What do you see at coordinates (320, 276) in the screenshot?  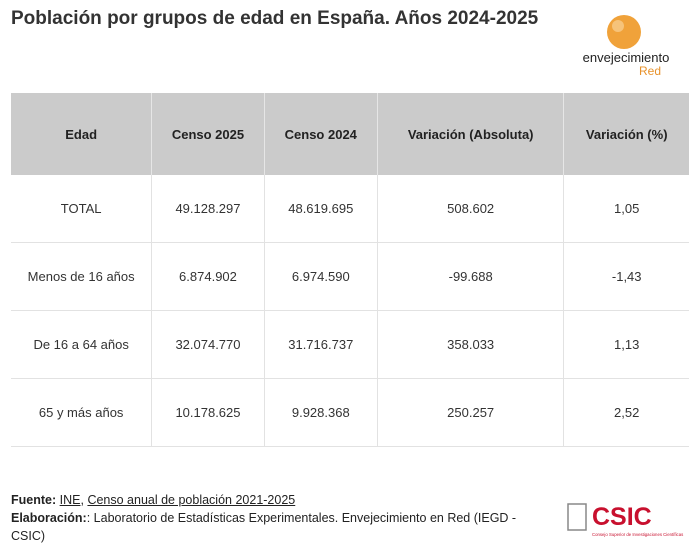 I see `table-cell: 6.974.590` at bounding box center [320, 276].